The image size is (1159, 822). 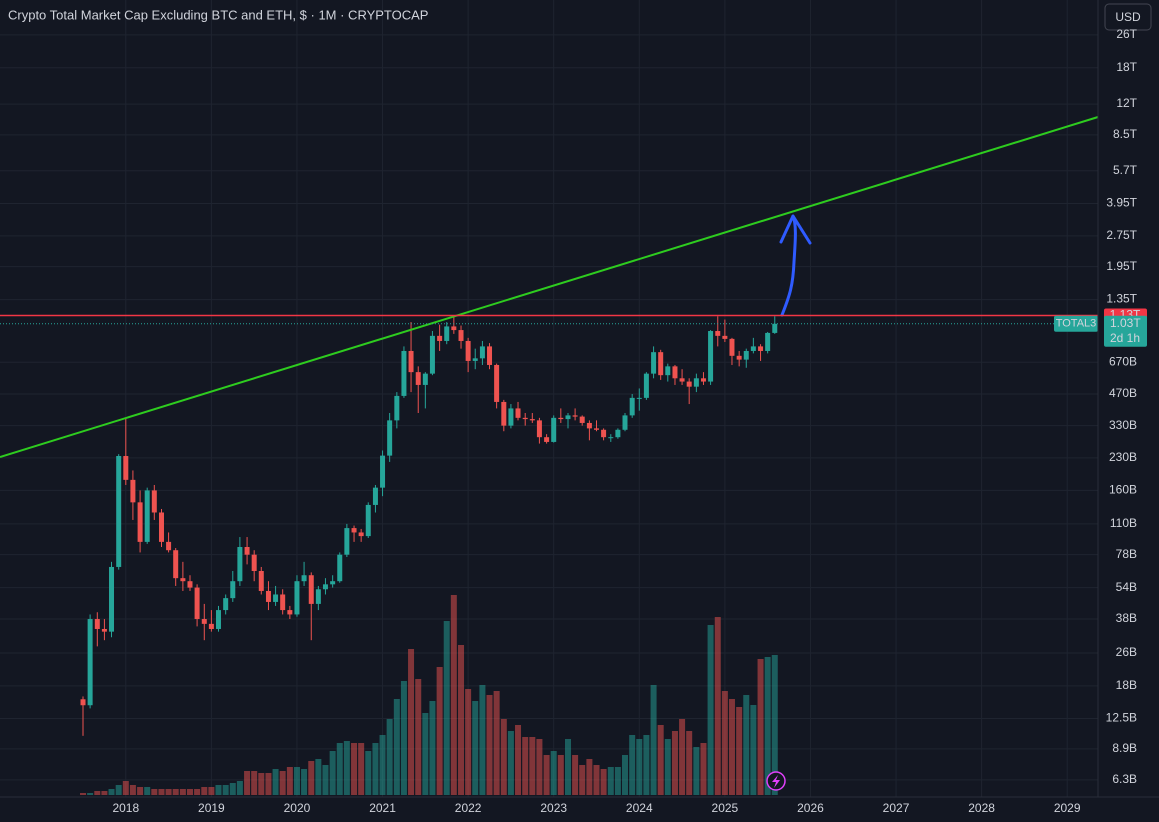 What do you see at coordinates (725, 808) in the screenshot?
I see `x-tick-label: 2025` at bounding box center [725, 808].